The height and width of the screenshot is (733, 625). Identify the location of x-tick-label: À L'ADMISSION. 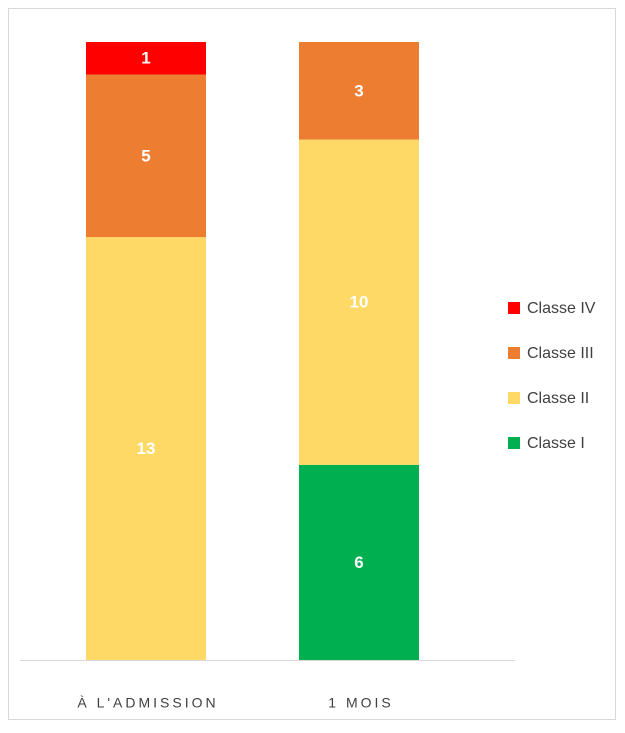
(147, 703).